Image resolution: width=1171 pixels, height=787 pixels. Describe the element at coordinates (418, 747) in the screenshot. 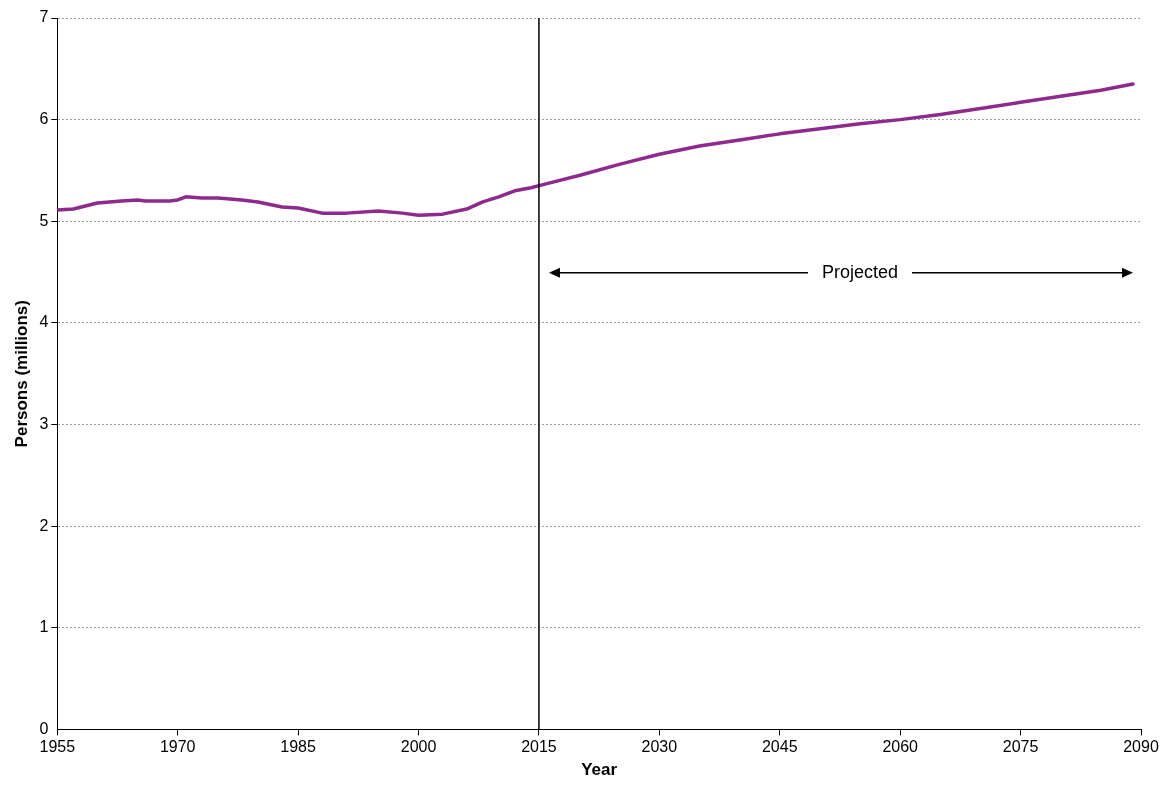

I see `x-tick-label: 2000` at that location.